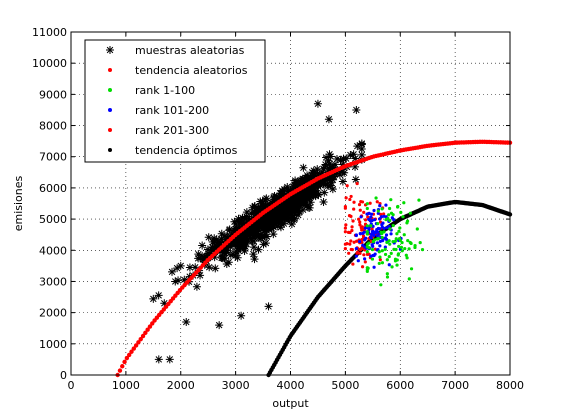  Describe the element at coordinates (190, 50) in the screenshot. I see `legend-entry-label: muestras aleatorias` at that location.